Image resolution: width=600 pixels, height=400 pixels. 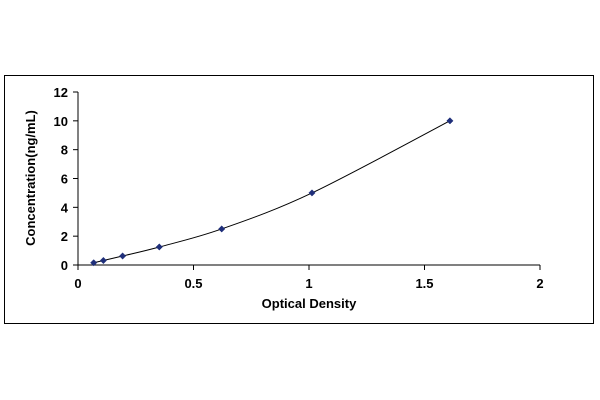 What do you see at coordinates (30, 178) in the screenshot?
I see `y-axis-title: Concentration(ng/mL)` at bounding box center [30, 178].